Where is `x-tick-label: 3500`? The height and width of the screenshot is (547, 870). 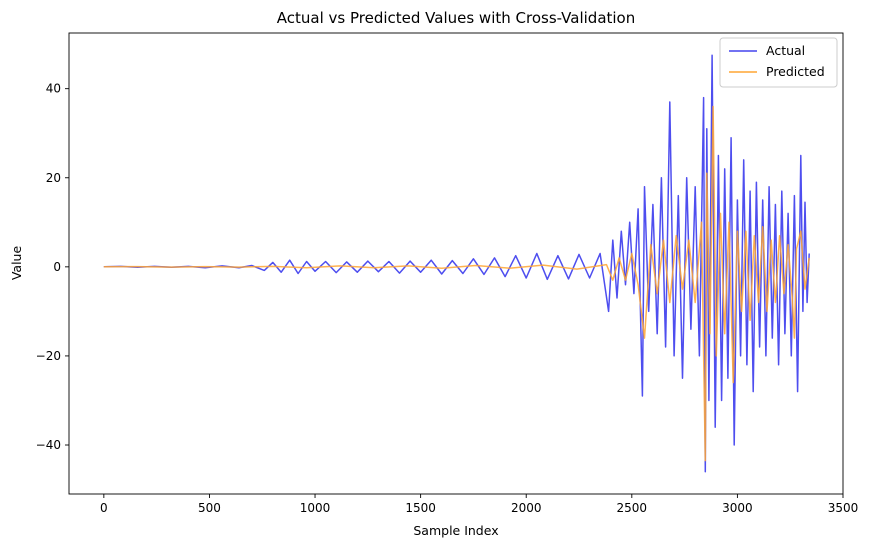 x-tick-label: 3500 is located at coordinates (843, 508).